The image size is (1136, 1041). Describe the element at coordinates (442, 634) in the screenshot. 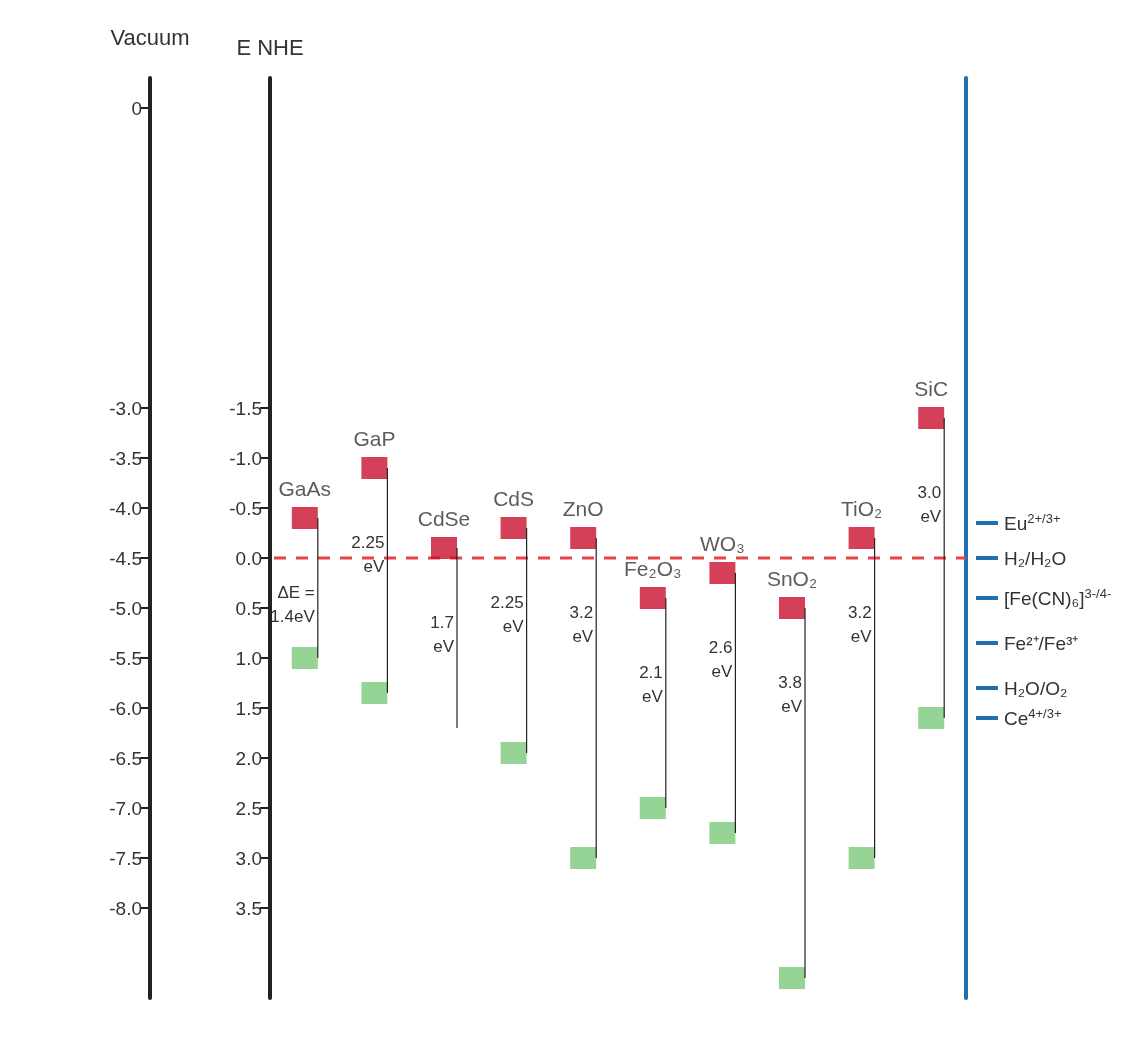

I see `annotation: 1.7 eV` at that location.